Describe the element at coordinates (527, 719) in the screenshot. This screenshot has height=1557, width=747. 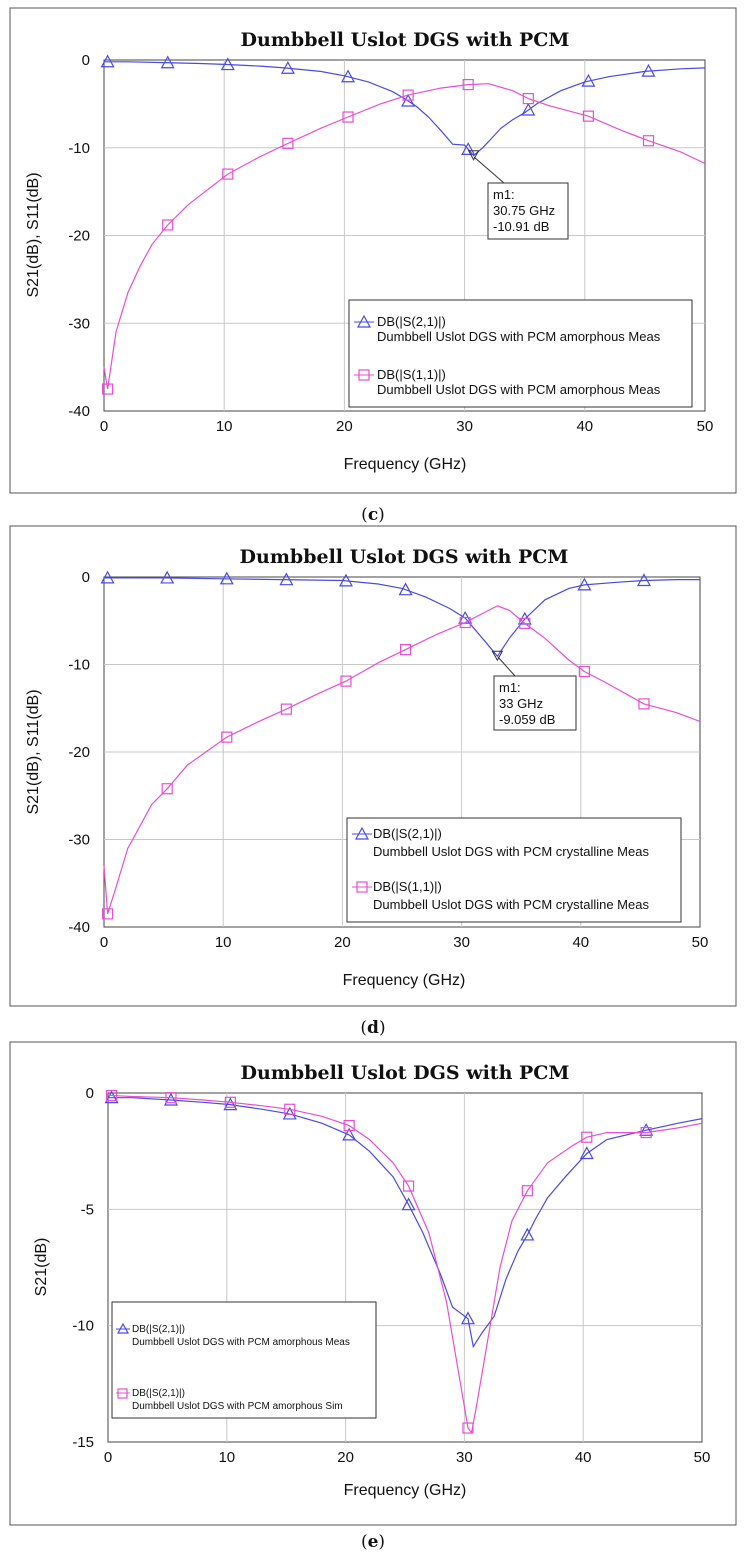
I see `marker-value: -9.059 dB` at that location.